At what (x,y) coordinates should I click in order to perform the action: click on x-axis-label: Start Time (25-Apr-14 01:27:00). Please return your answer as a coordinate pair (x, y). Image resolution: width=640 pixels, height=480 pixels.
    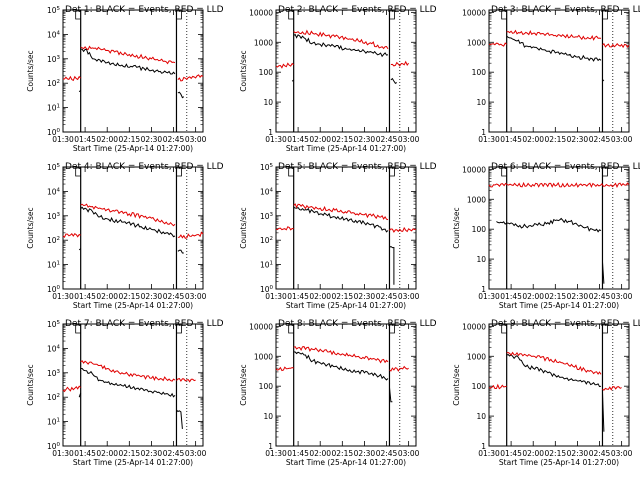
    Looking at the image, I should click on (559, 305).